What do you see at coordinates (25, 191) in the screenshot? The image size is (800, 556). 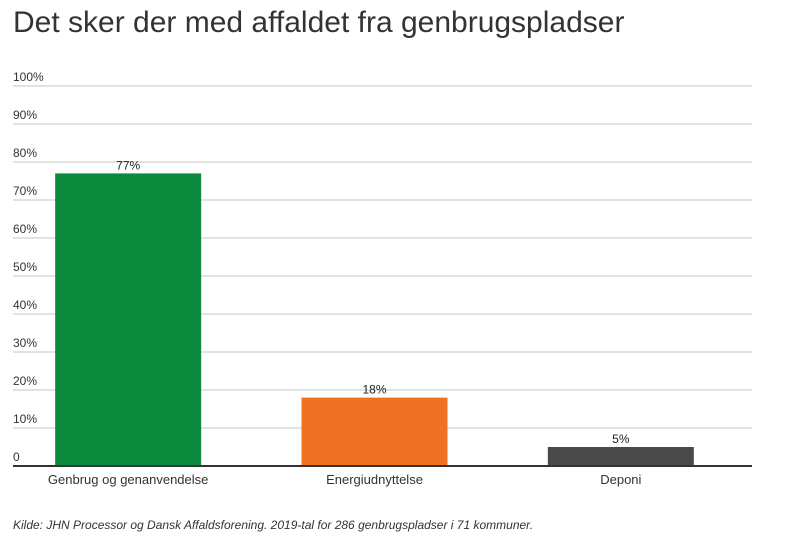 I see `y-tick-label: 70%` at bounding box center [25, 191].